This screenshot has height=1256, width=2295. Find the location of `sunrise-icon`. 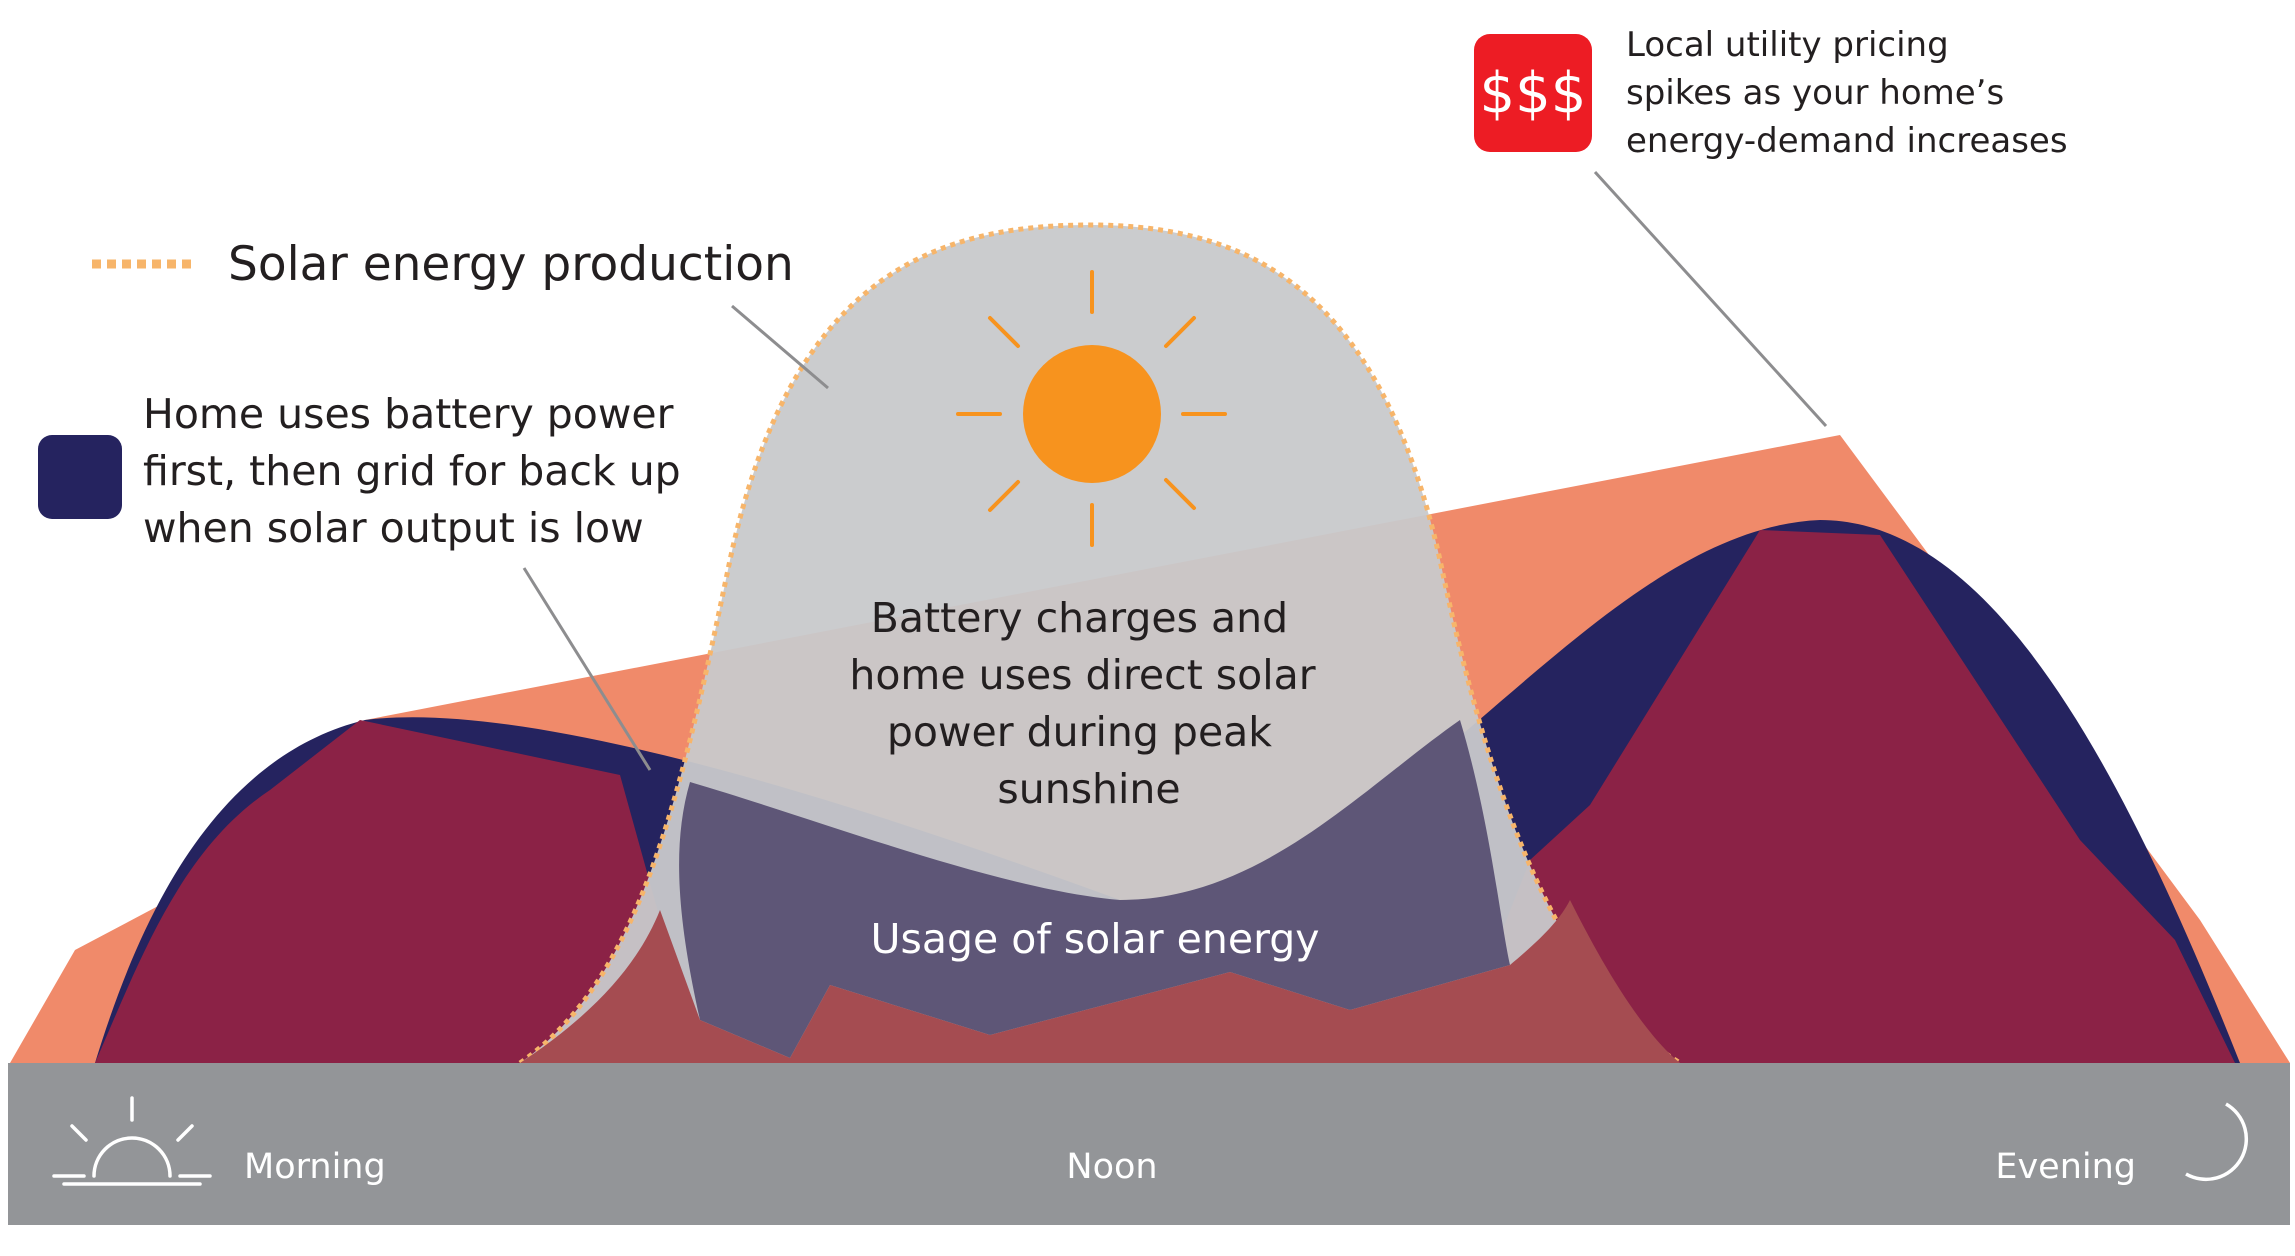

sunrise-icon is located at coordinates (132, 1141).